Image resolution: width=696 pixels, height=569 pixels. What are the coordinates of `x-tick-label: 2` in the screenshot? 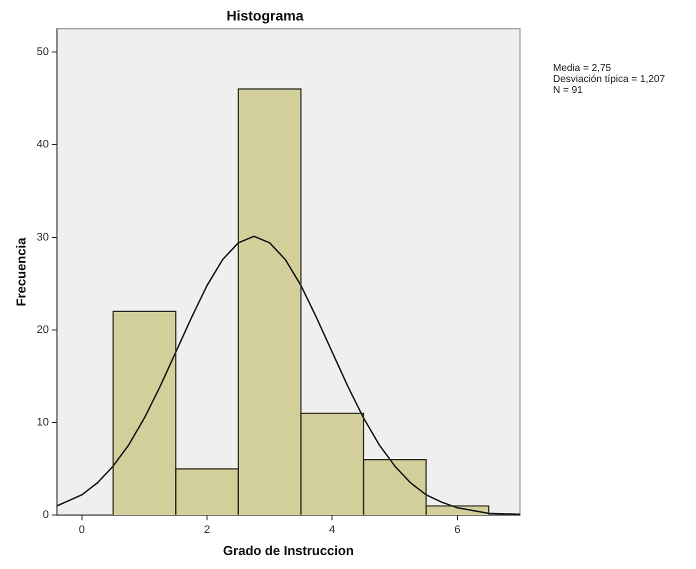 It's located at (207, 530).